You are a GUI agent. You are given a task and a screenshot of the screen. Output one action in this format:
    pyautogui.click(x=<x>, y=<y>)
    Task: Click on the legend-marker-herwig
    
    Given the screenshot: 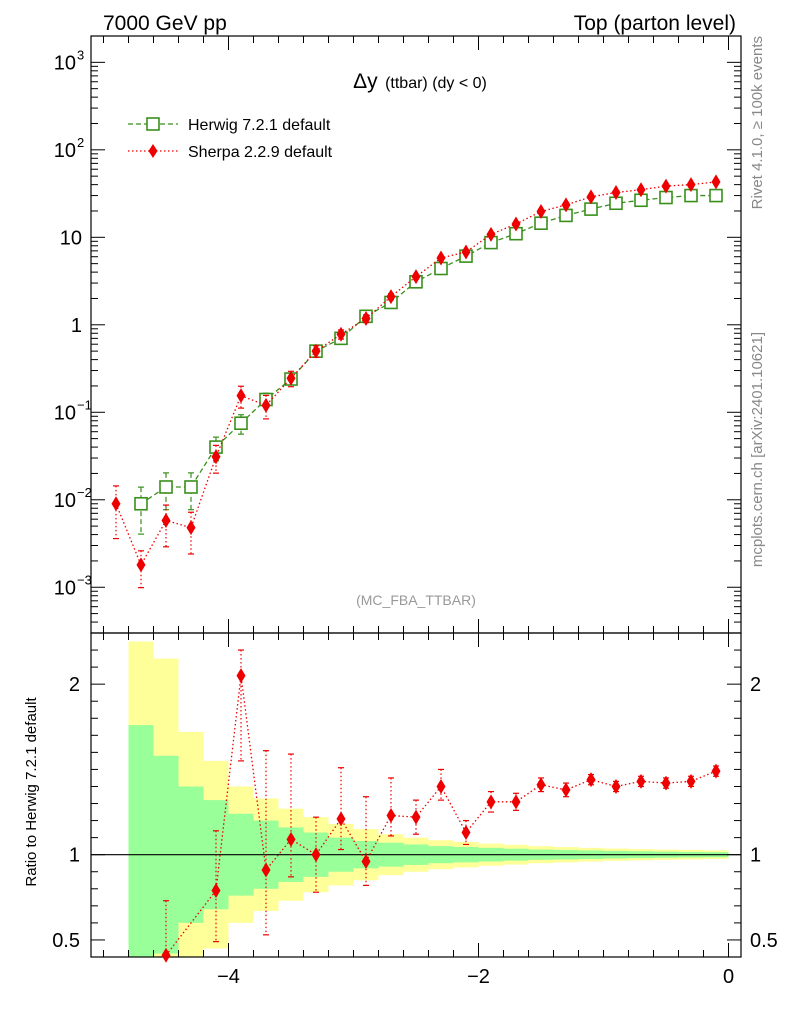 What is the action you would take?
    pyautogui.click(x=153, y=124)
    